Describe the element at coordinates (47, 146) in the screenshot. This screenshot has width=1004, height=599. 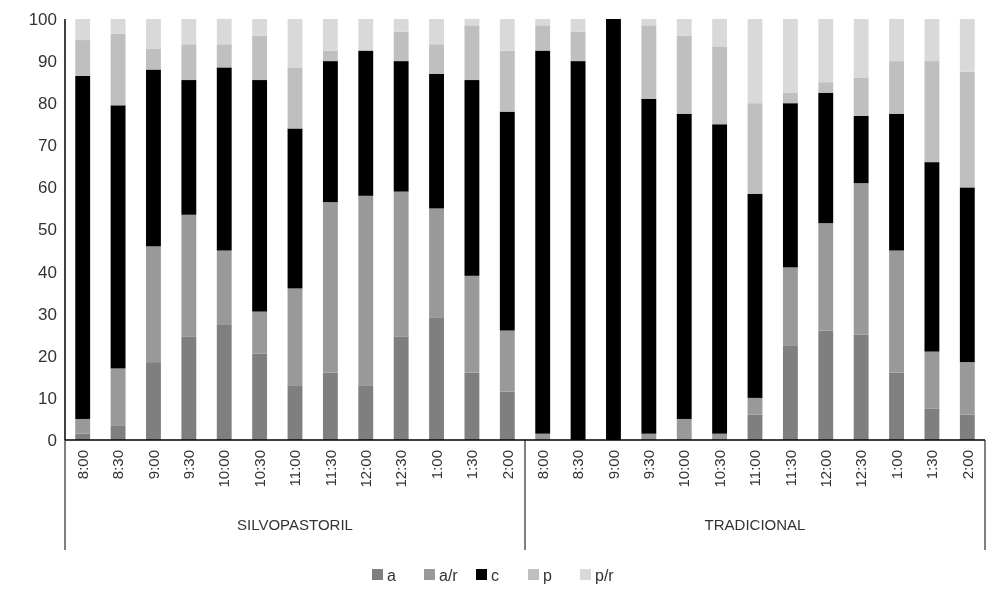
I see `y-tick-label: 70` at that location.